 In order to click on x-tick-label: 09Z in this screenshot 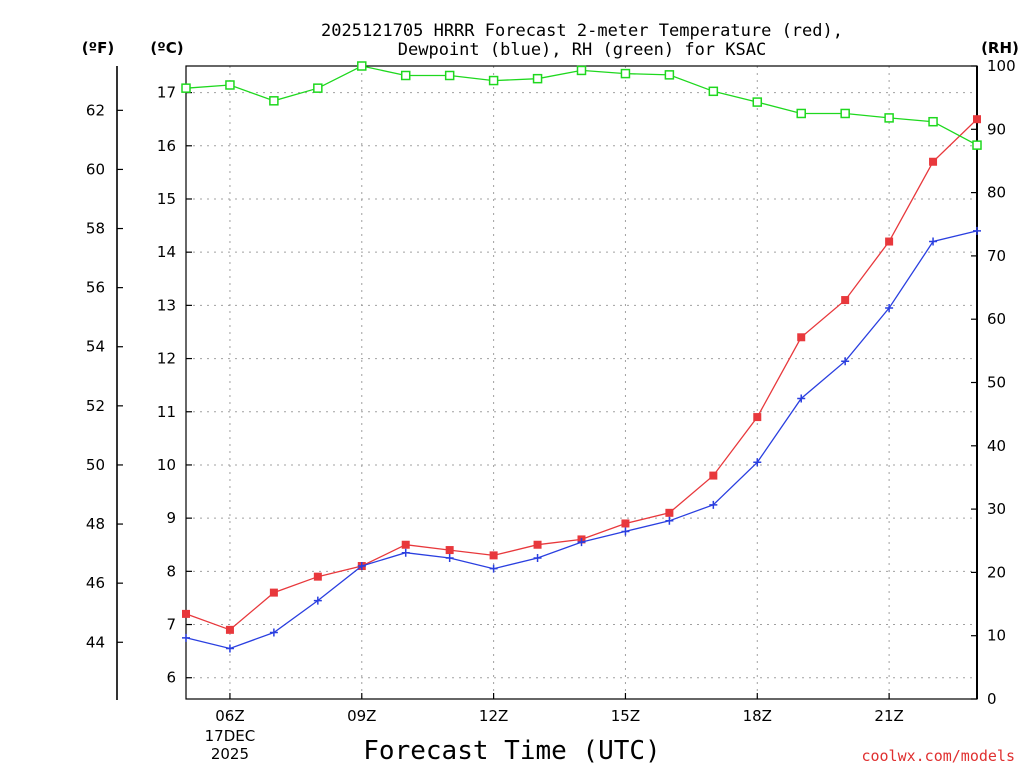, I will do `click(361, 716)`.